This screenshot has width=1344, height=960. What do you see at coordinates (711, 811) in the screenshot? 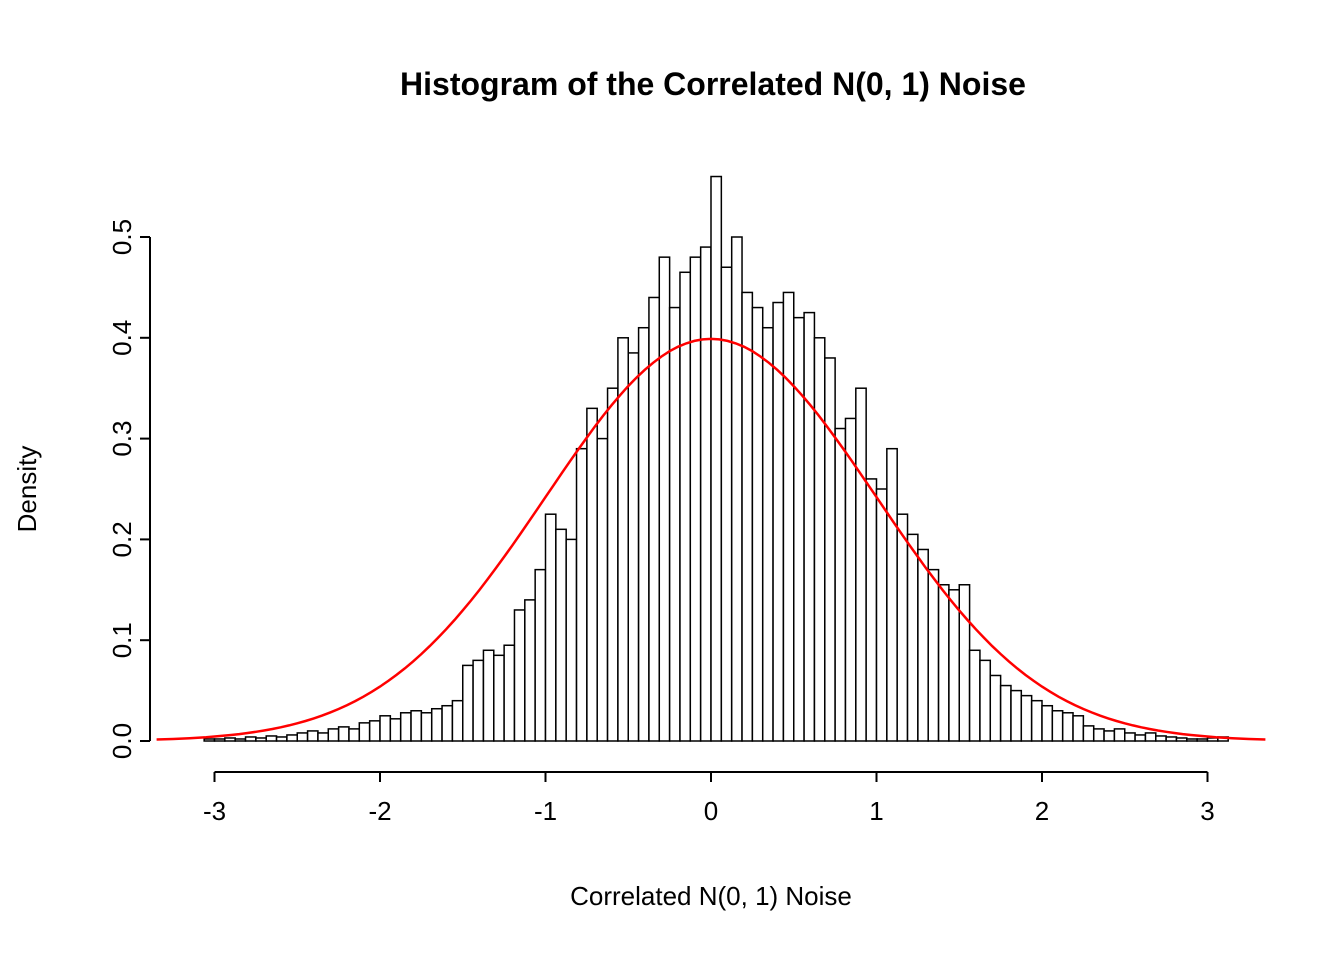
I see `x-tick-label: 0` at bounding box center [711, 811].